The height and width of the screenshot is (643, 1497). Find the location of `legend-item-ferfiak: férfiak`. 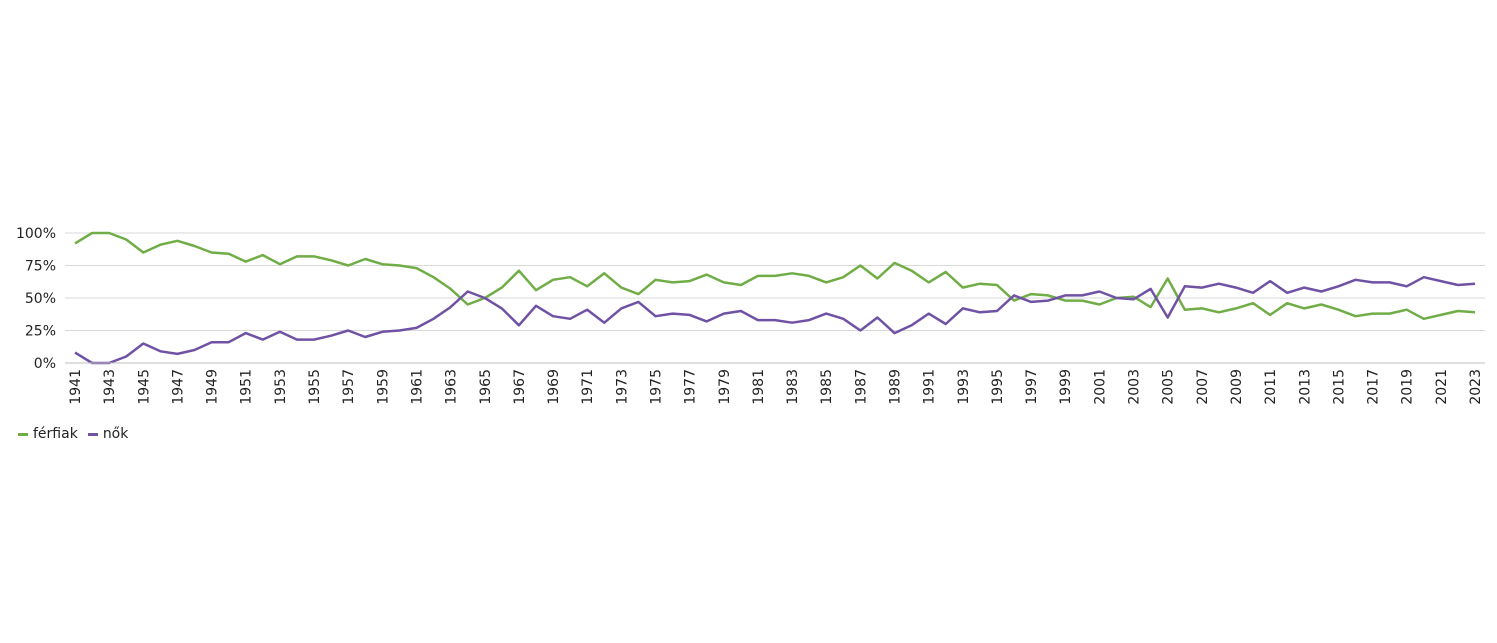

legend-item-ferfiak: férfiak is located at coordinates (48, 434).